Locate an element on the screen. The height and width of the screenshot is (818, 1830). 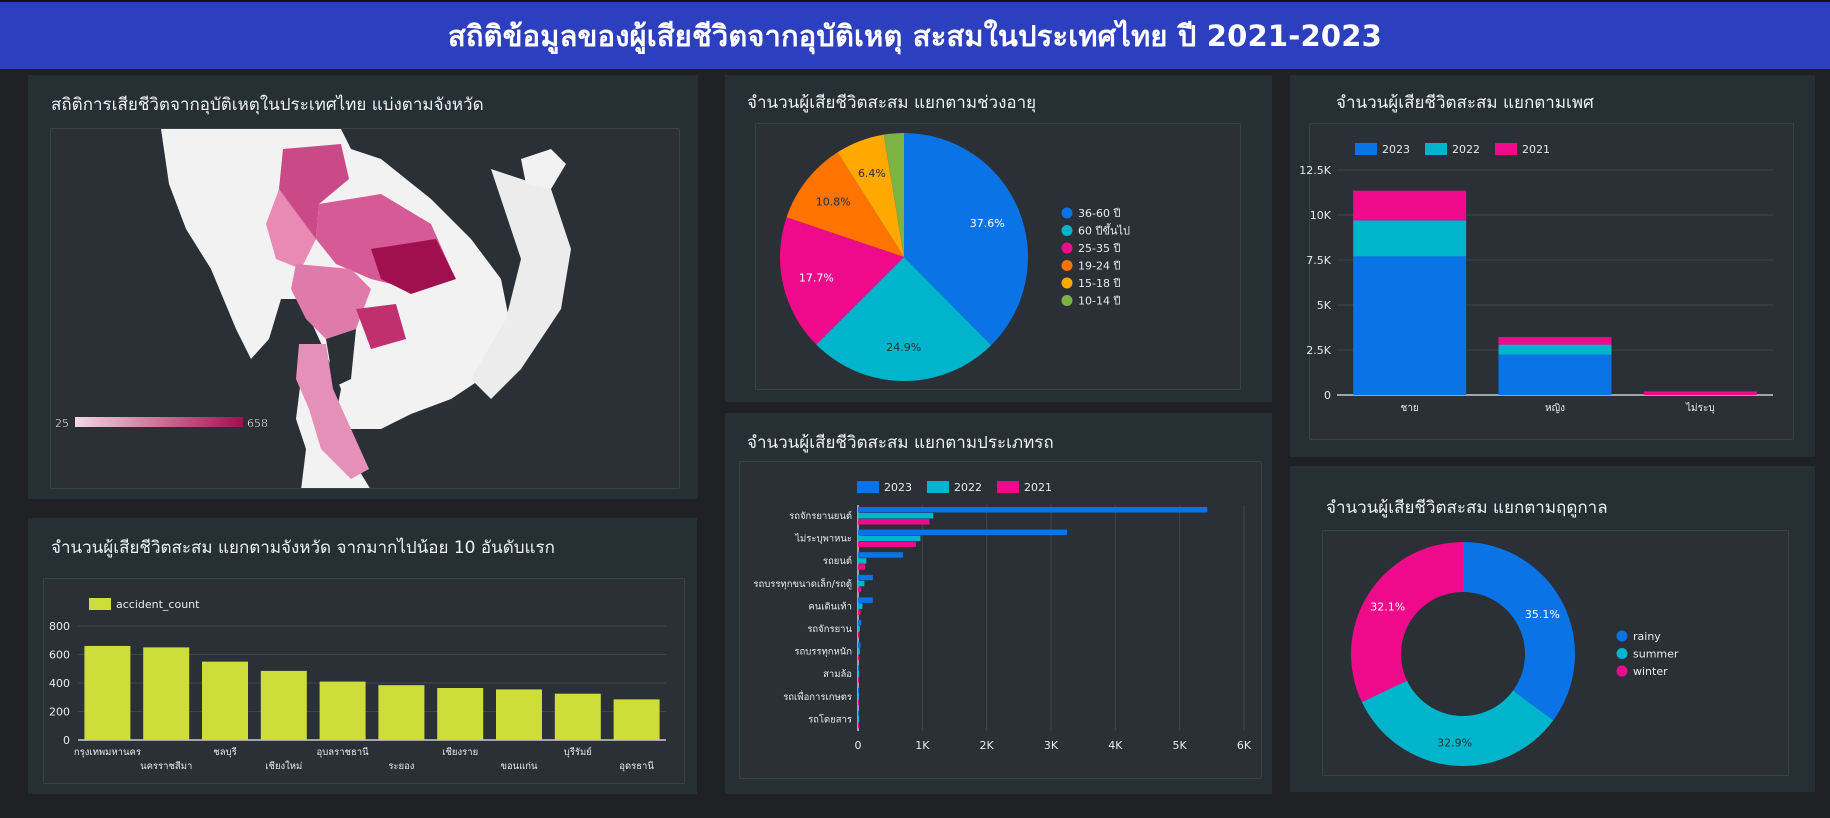
y-tick-label-5: 12.5K is located at coordinates (1315, 170).